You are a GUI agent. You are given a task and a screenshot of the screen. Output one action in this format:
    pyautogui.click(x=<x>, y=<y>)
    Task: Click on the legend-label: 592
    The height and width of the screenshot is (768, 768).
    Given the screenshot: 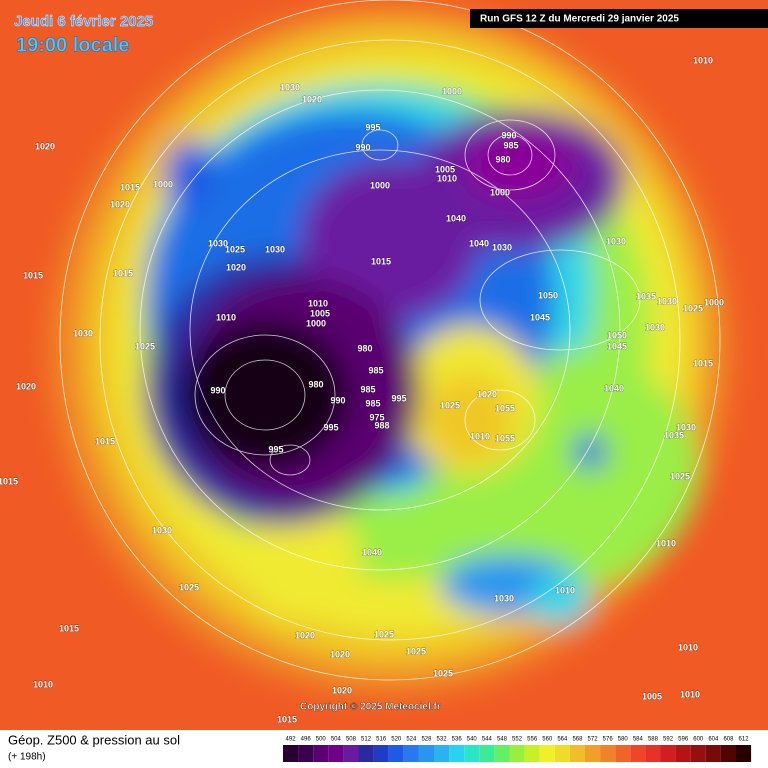 What is the action you would take?
    pyautogui.click(x=668, y=740)
    